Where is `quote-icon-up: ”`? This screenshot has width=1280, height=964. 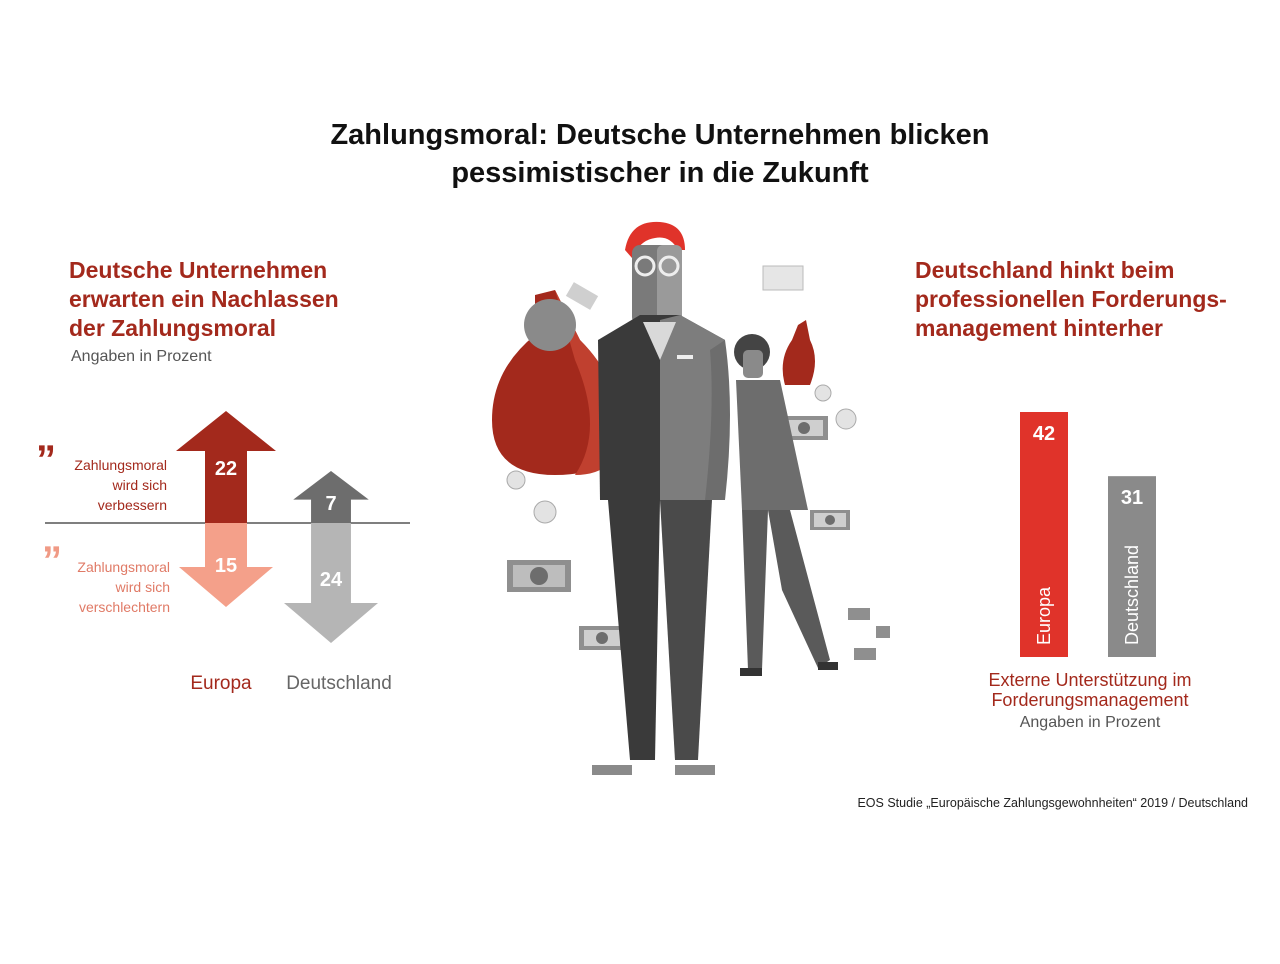 quote-icon-up: ” is located at coordinates (46, 460).